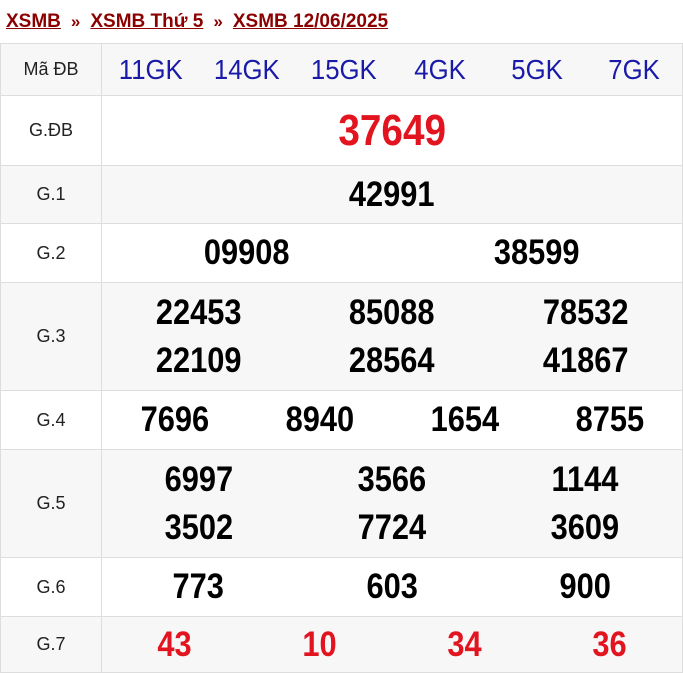 The image size is (683, 673). Describe the element at coordinates (392, 130) in the screenshot. I see `special-prize-number: 37649` at that location.